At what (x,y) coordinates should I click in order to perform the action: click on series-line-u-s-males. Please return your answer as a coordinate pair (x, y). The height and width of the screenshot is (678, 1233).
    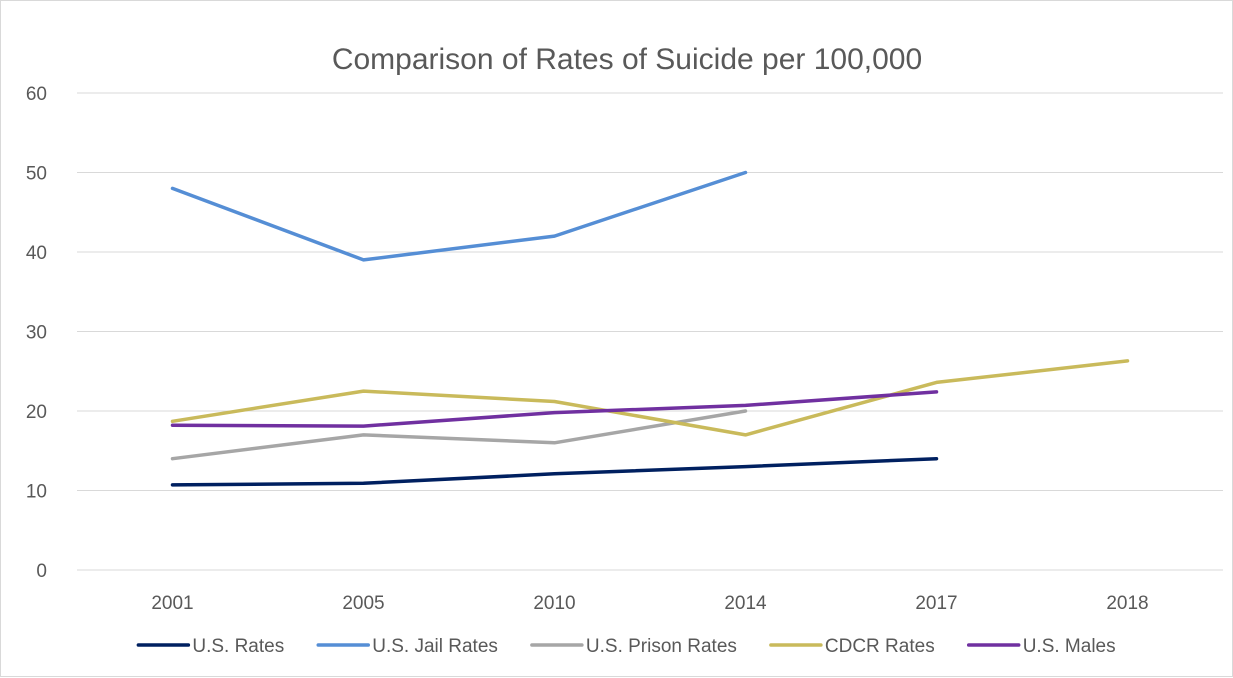
    Looking at the image, I should click on (554, 409).